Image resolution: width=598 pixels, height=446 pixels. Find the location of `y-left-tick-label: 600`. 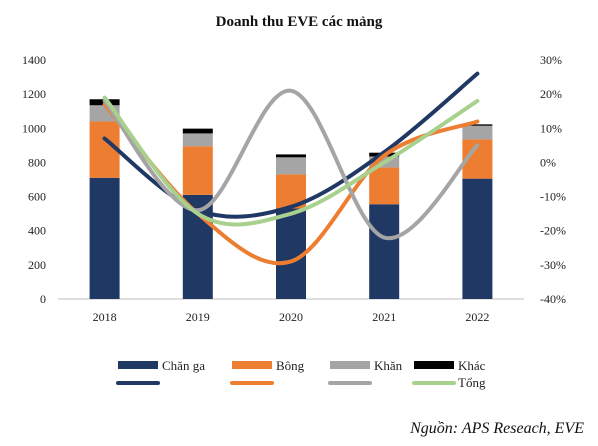

y-left-tick-label: 600 is located at coordinates (37, 197).